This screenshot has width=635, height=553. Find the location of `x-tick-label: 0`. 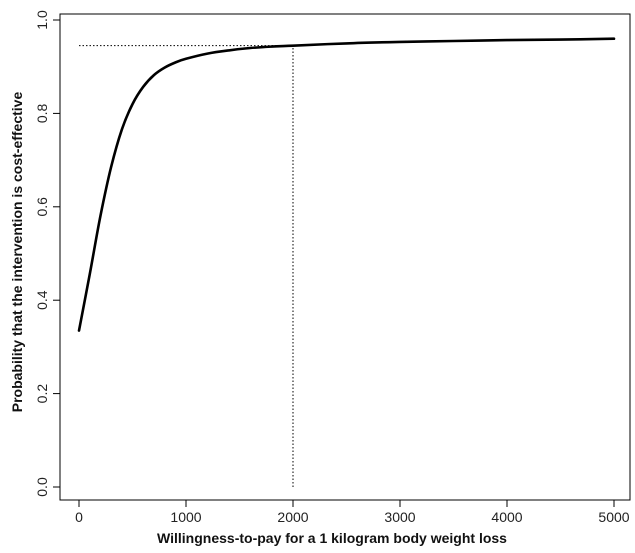

x-tick-label: 0 is located at coordinates (79, 517).